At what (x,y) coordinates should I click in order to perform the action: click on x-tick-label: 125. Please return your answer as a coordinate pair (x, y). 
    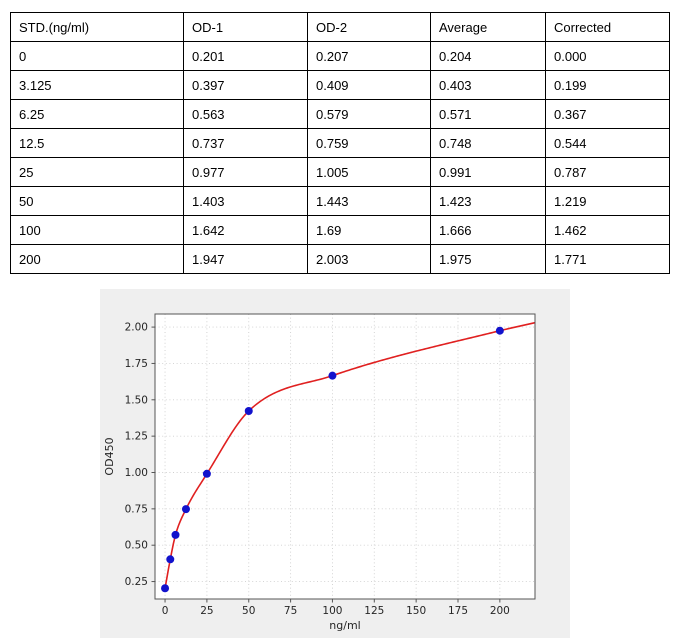
    Looking at the image, I should click on (374, 611).